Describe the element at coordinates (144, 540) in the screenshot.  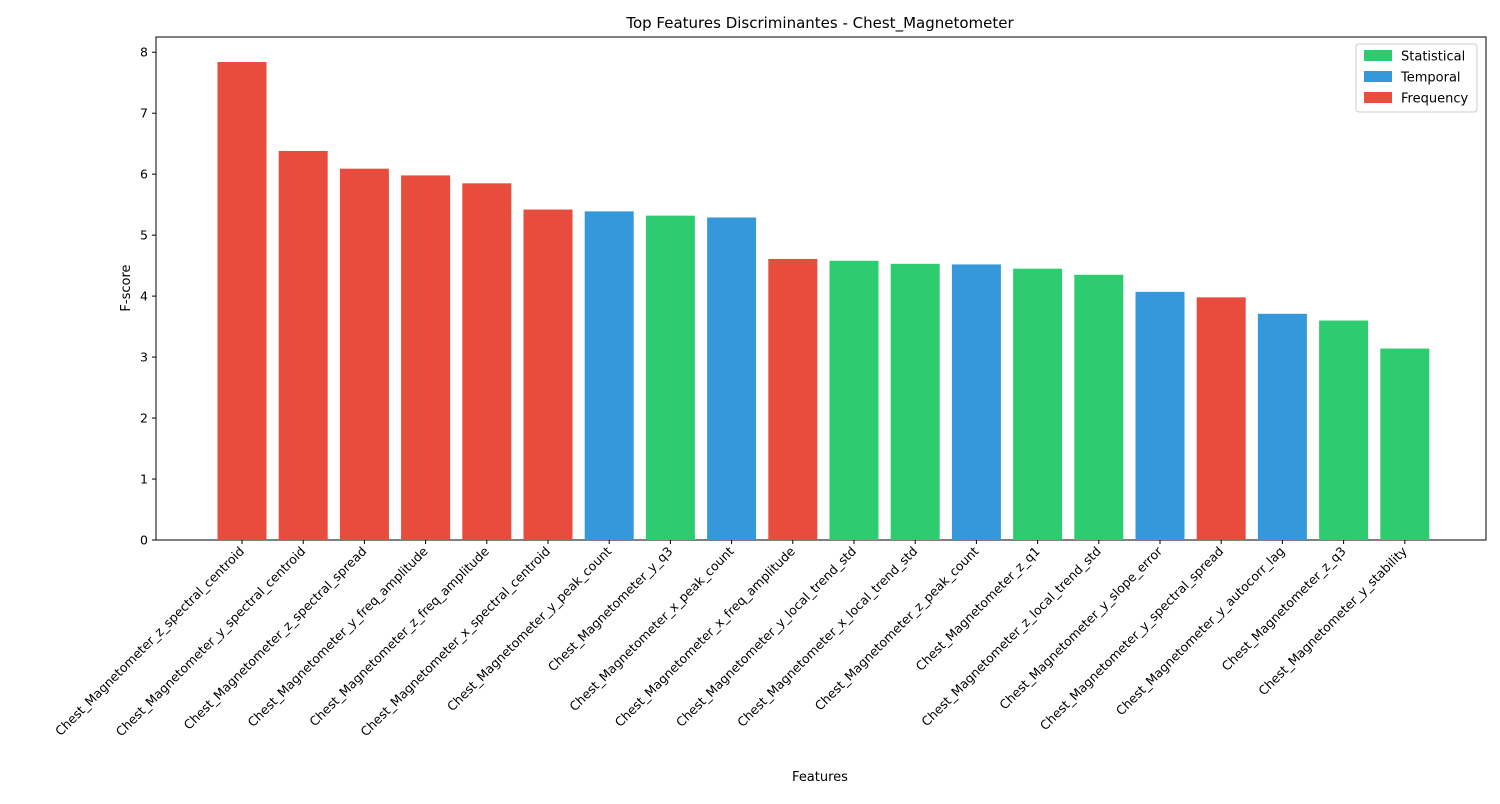
I see `y-tick-label: 0` at that location.